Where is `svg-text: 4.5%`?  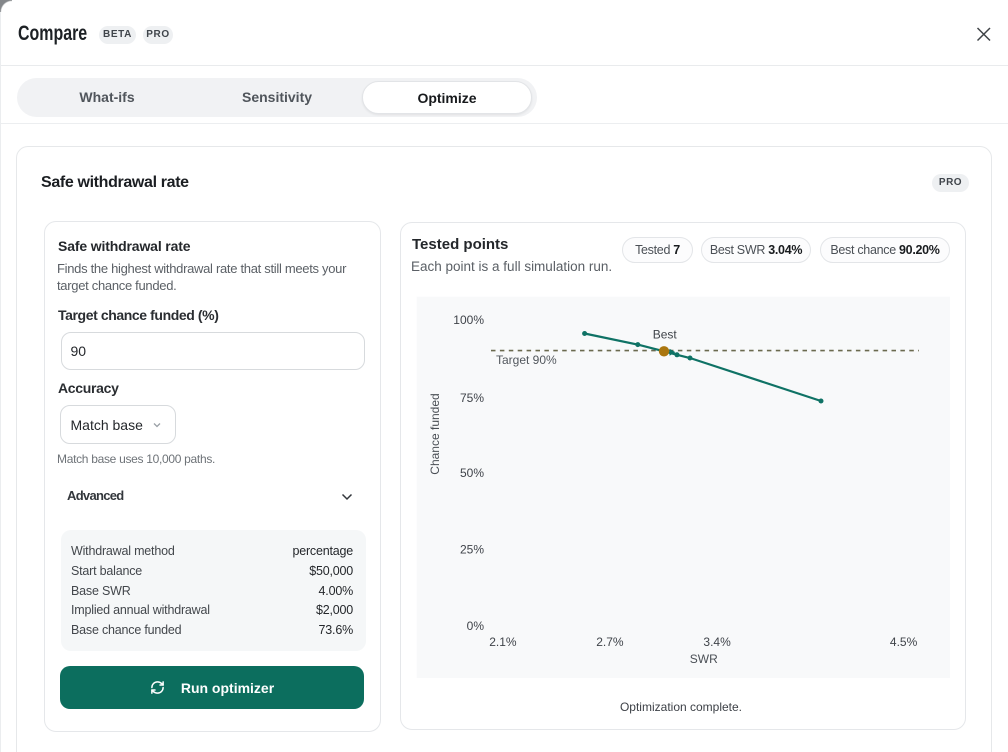
svg-text: 4.5% is located at coordinates (904, 642).